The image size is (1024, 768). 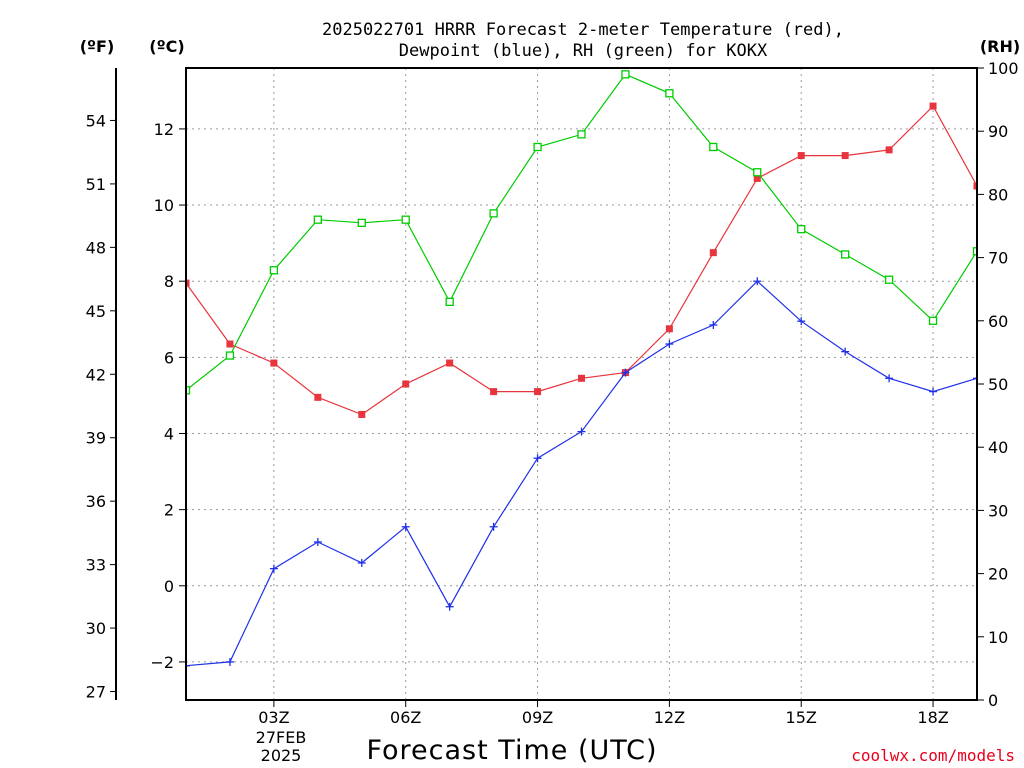 I want to click on celsius-tick-label: −2, so click(x=162, y=662).